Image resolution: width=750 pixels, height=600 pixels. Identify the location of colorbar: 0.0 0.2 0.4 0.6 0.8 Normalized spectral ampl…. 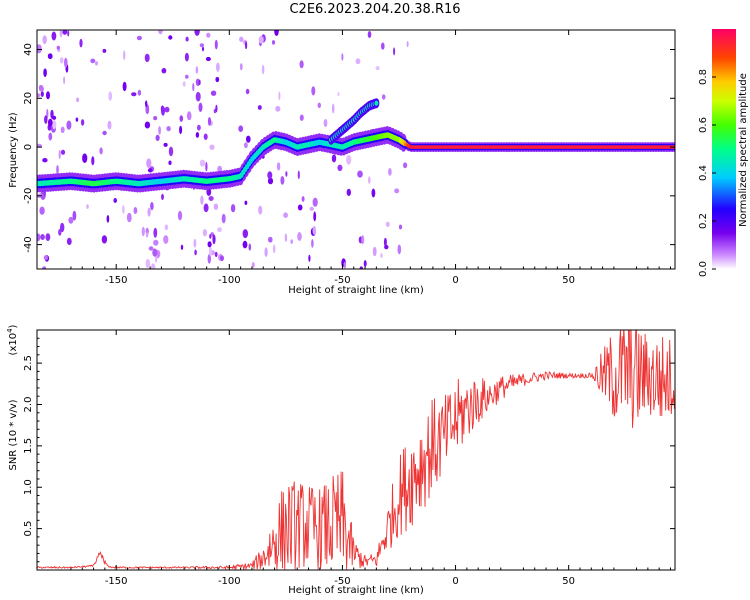
(723, 153).